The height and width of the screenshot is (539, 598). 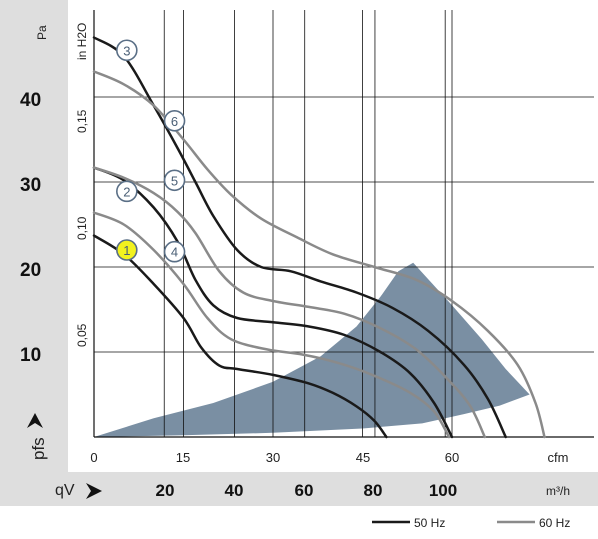 I want to click on curve-marker-label-2: 2, so click(x=126, y=191).